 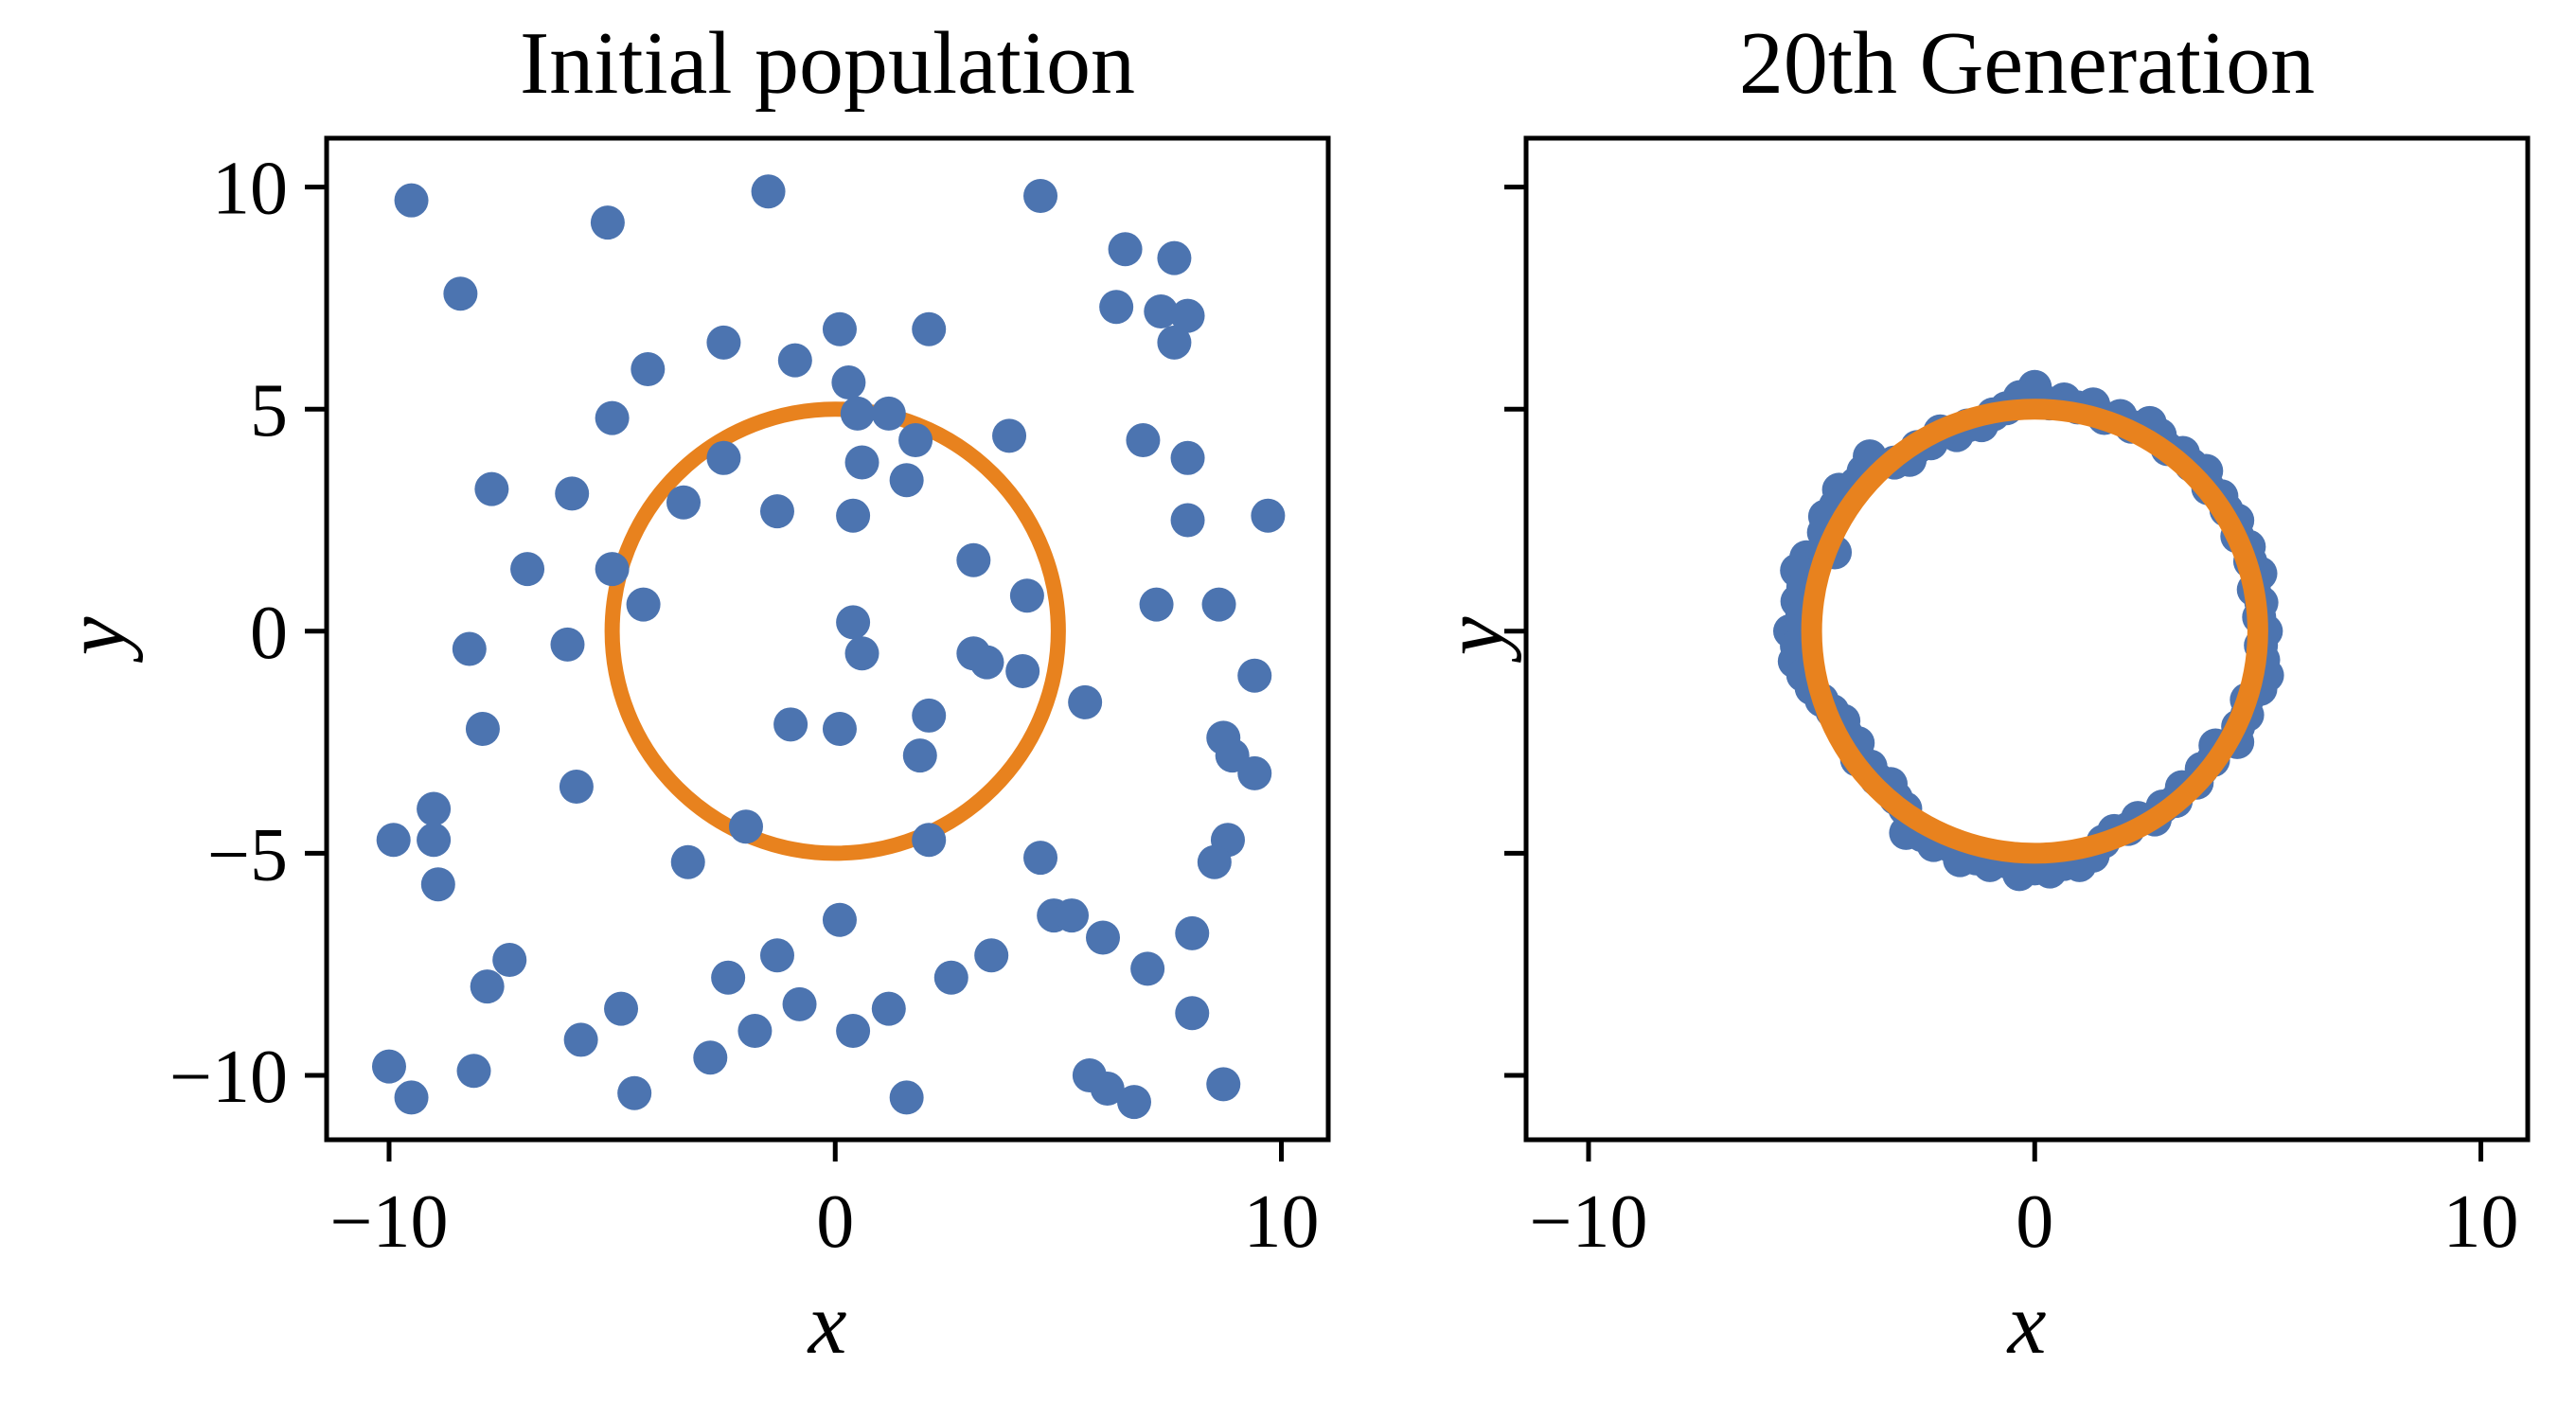 What do you see at coordinates (269, 410) in the screenshot?
I see `y-tick-label: 5` at bounding box center [269, 410].